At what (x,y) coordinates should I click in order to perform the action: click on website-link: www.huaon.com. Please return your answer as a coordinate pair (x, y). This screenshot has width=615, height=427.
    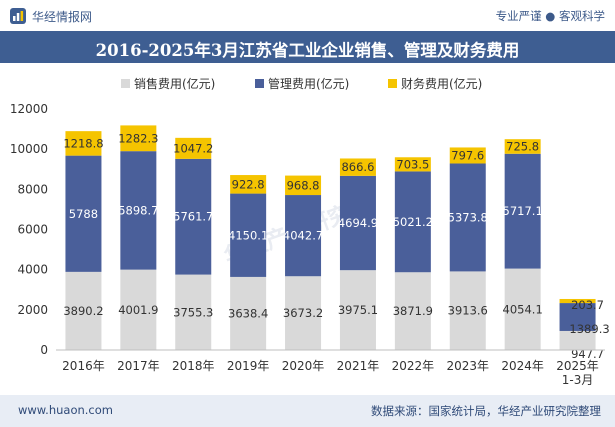
    Looking at the image, I should click on (65, 410).